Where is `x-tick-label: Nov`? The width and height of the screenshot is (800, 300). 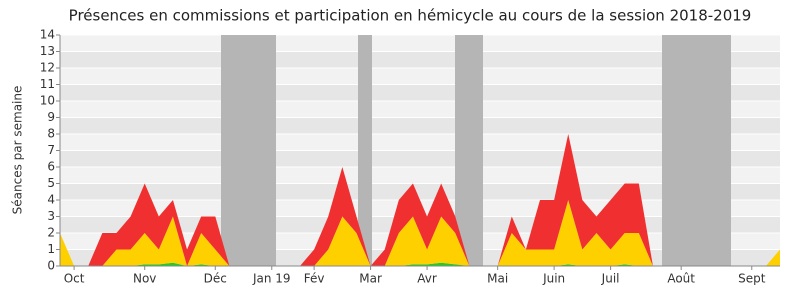
x-tick-label: Nov is located at coordinates (144, 279).